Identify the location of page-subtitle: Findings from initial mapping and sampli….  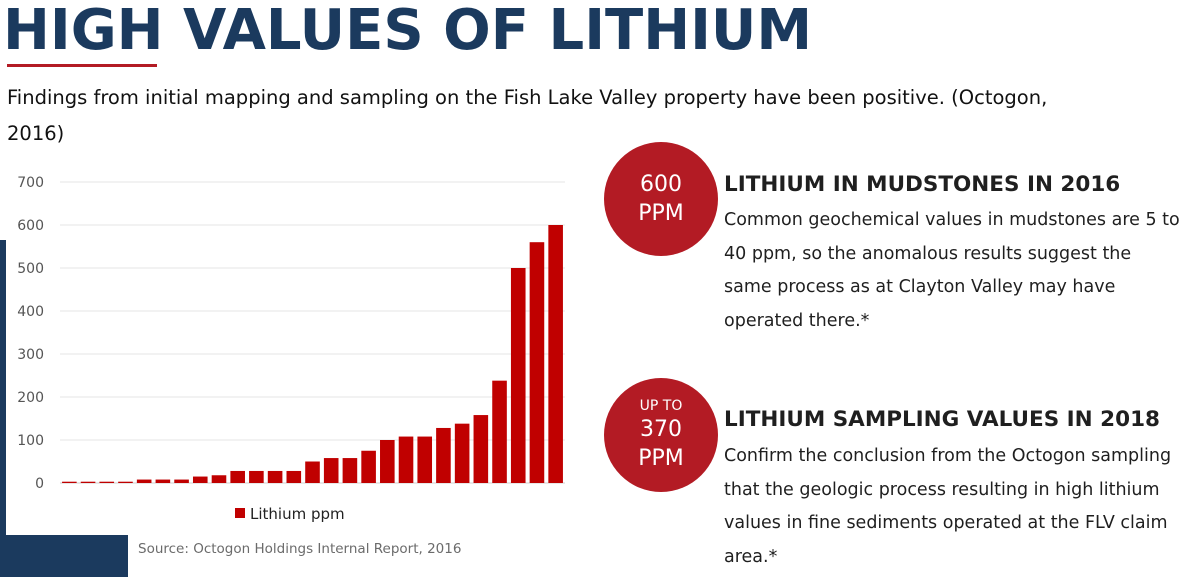
(527, 115).